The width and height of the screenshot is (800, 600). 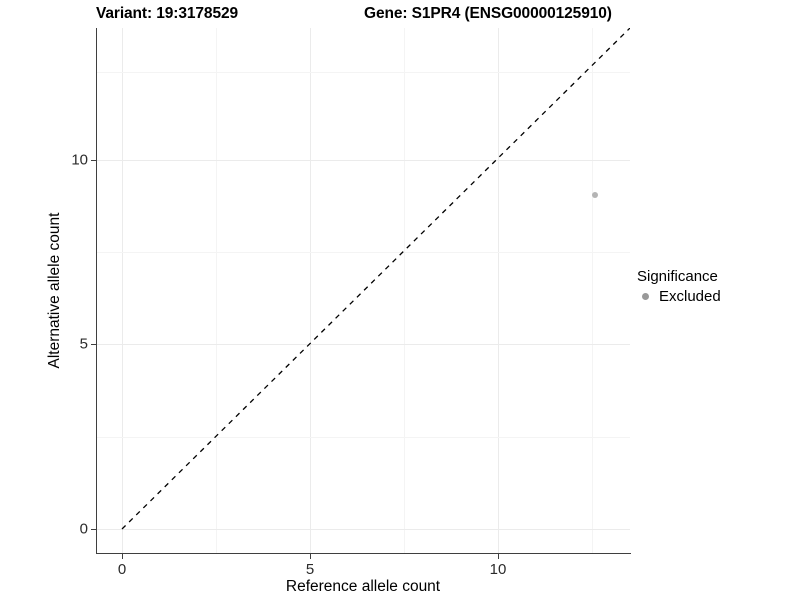 What do you see at coordinates (363, 586) in the screenshot?
I see `x-axis-label: Reference allele count` at bounding box center [363, 586].